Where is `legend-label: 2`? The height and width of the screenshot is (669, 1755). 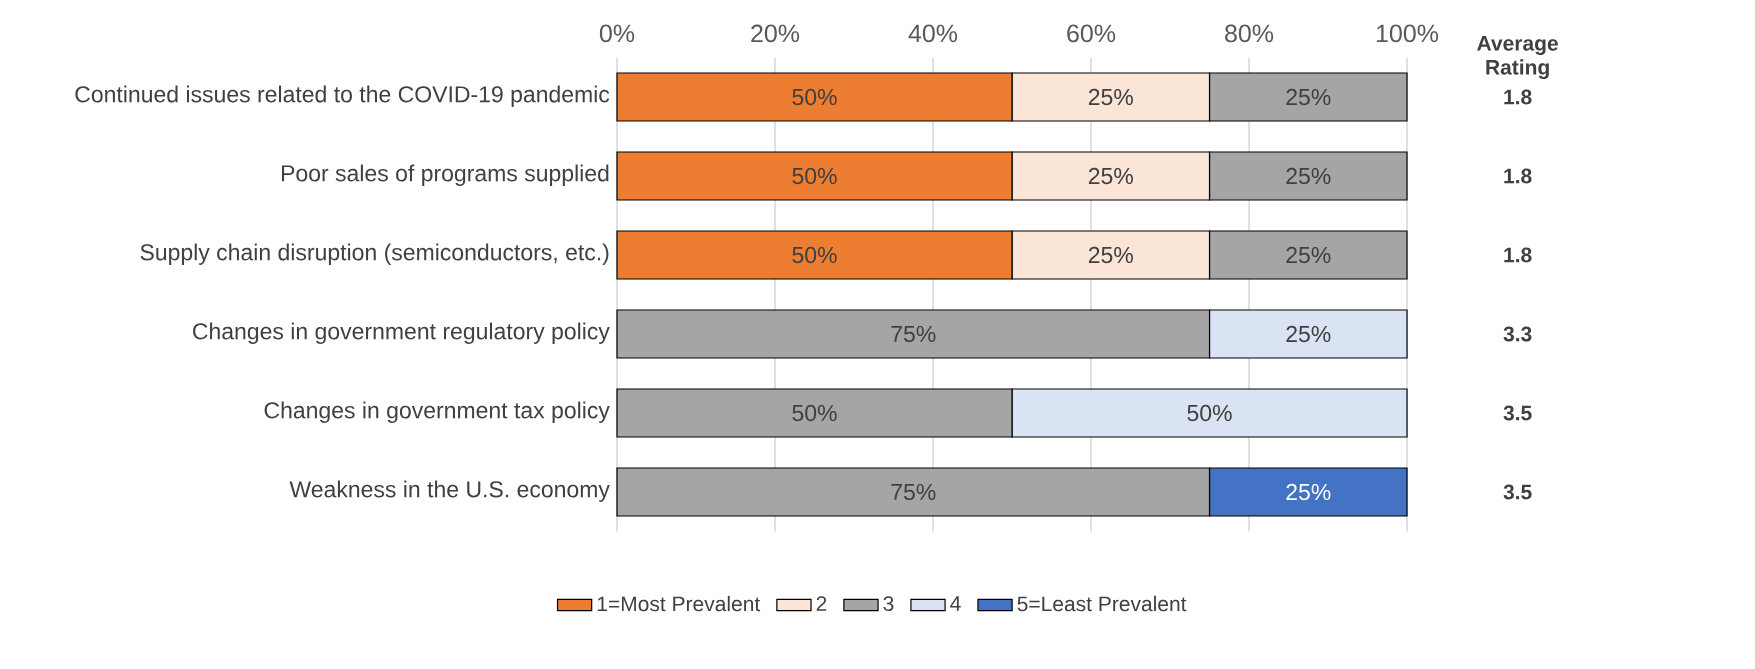
legend-label: 2 is located at coordinates (821, 603).